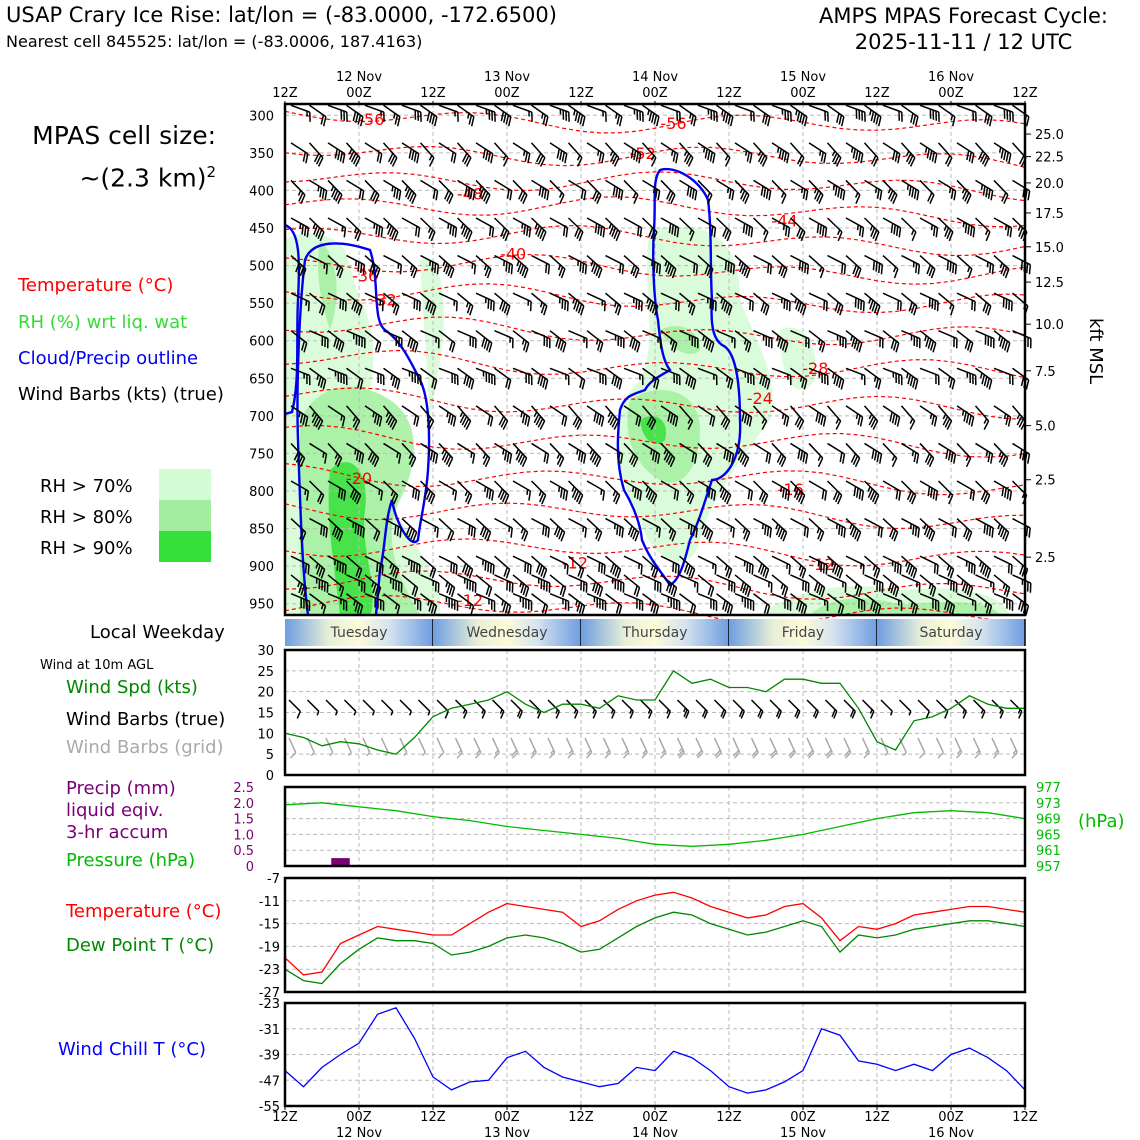  Describe the element at coordinates (261, 267) in the screenshot. I see `pressure-tick-label: 500` at that location.